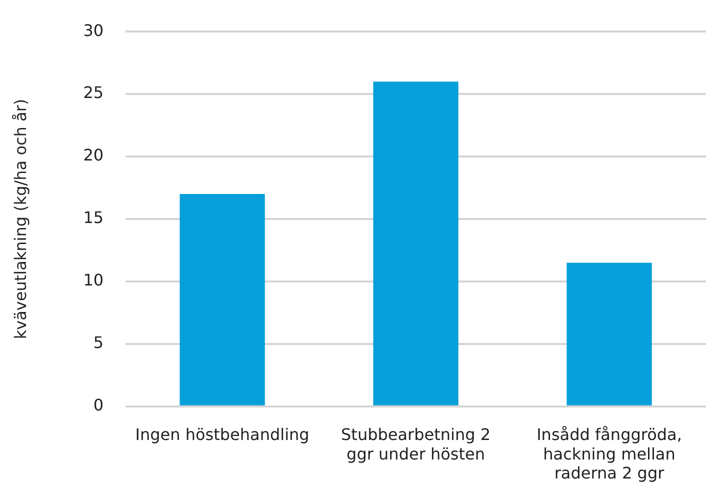 The height and width of the screenshot is (504, 718). What do you see at coordinates (93, 92) in the screenshot?
I see `y-tick-label: 25` at bounding box center [93, 92].